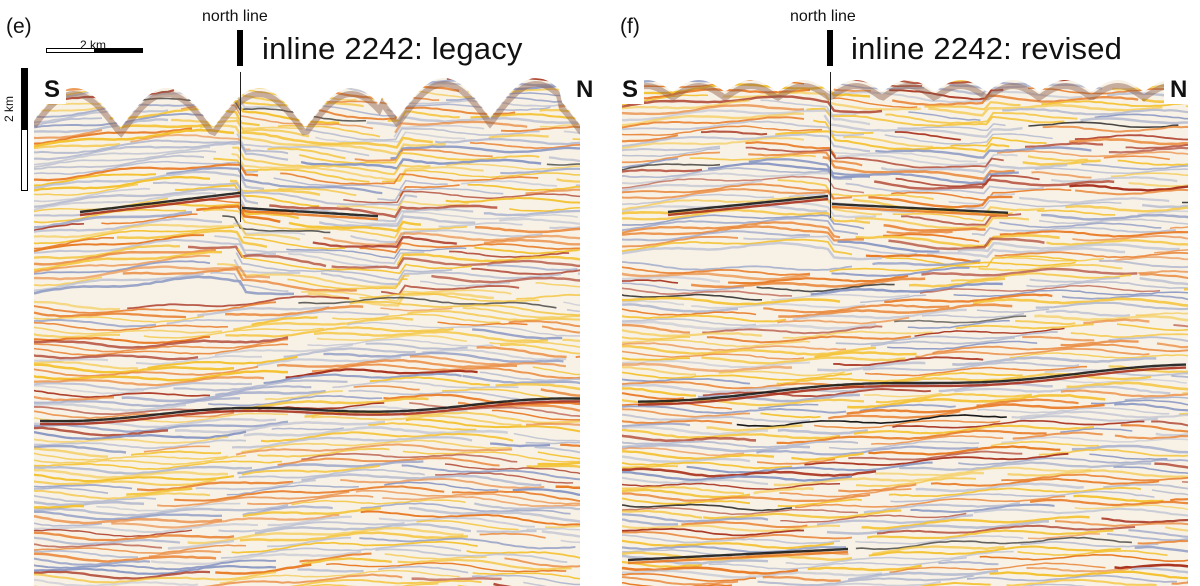  What do you see at coordinates (19, 26) in the screenshot?
I see `panel-letter-e: (e)` at bounding box center [19, 26].